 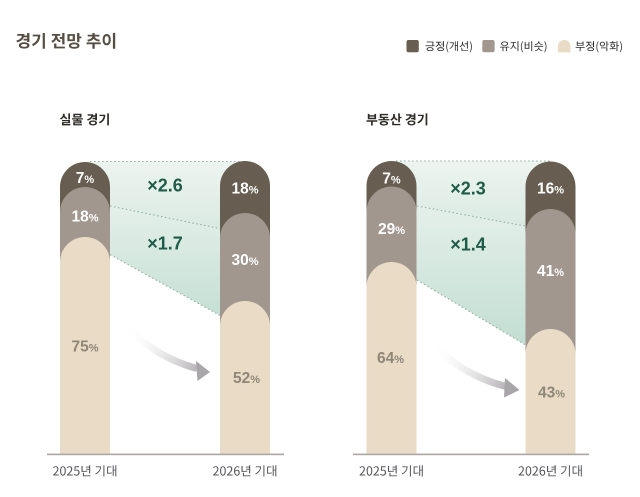 I want to click on svg-text: 29%, so click(x=391, y=229).